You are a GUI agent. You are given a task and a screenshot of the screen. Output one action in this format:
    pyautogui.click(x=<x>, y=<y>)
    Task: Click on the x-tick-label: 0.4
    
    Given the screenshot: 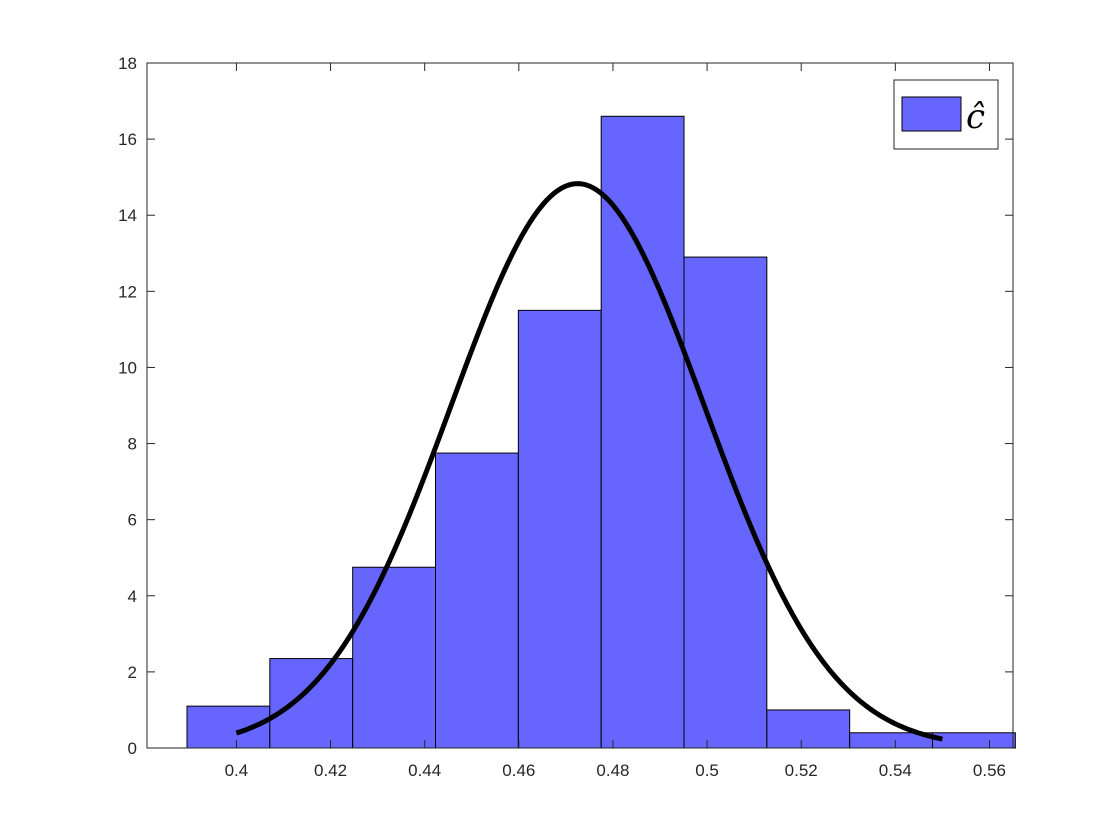 What is the action you would take?
    pyautogui.click(x=237, y=770)
    